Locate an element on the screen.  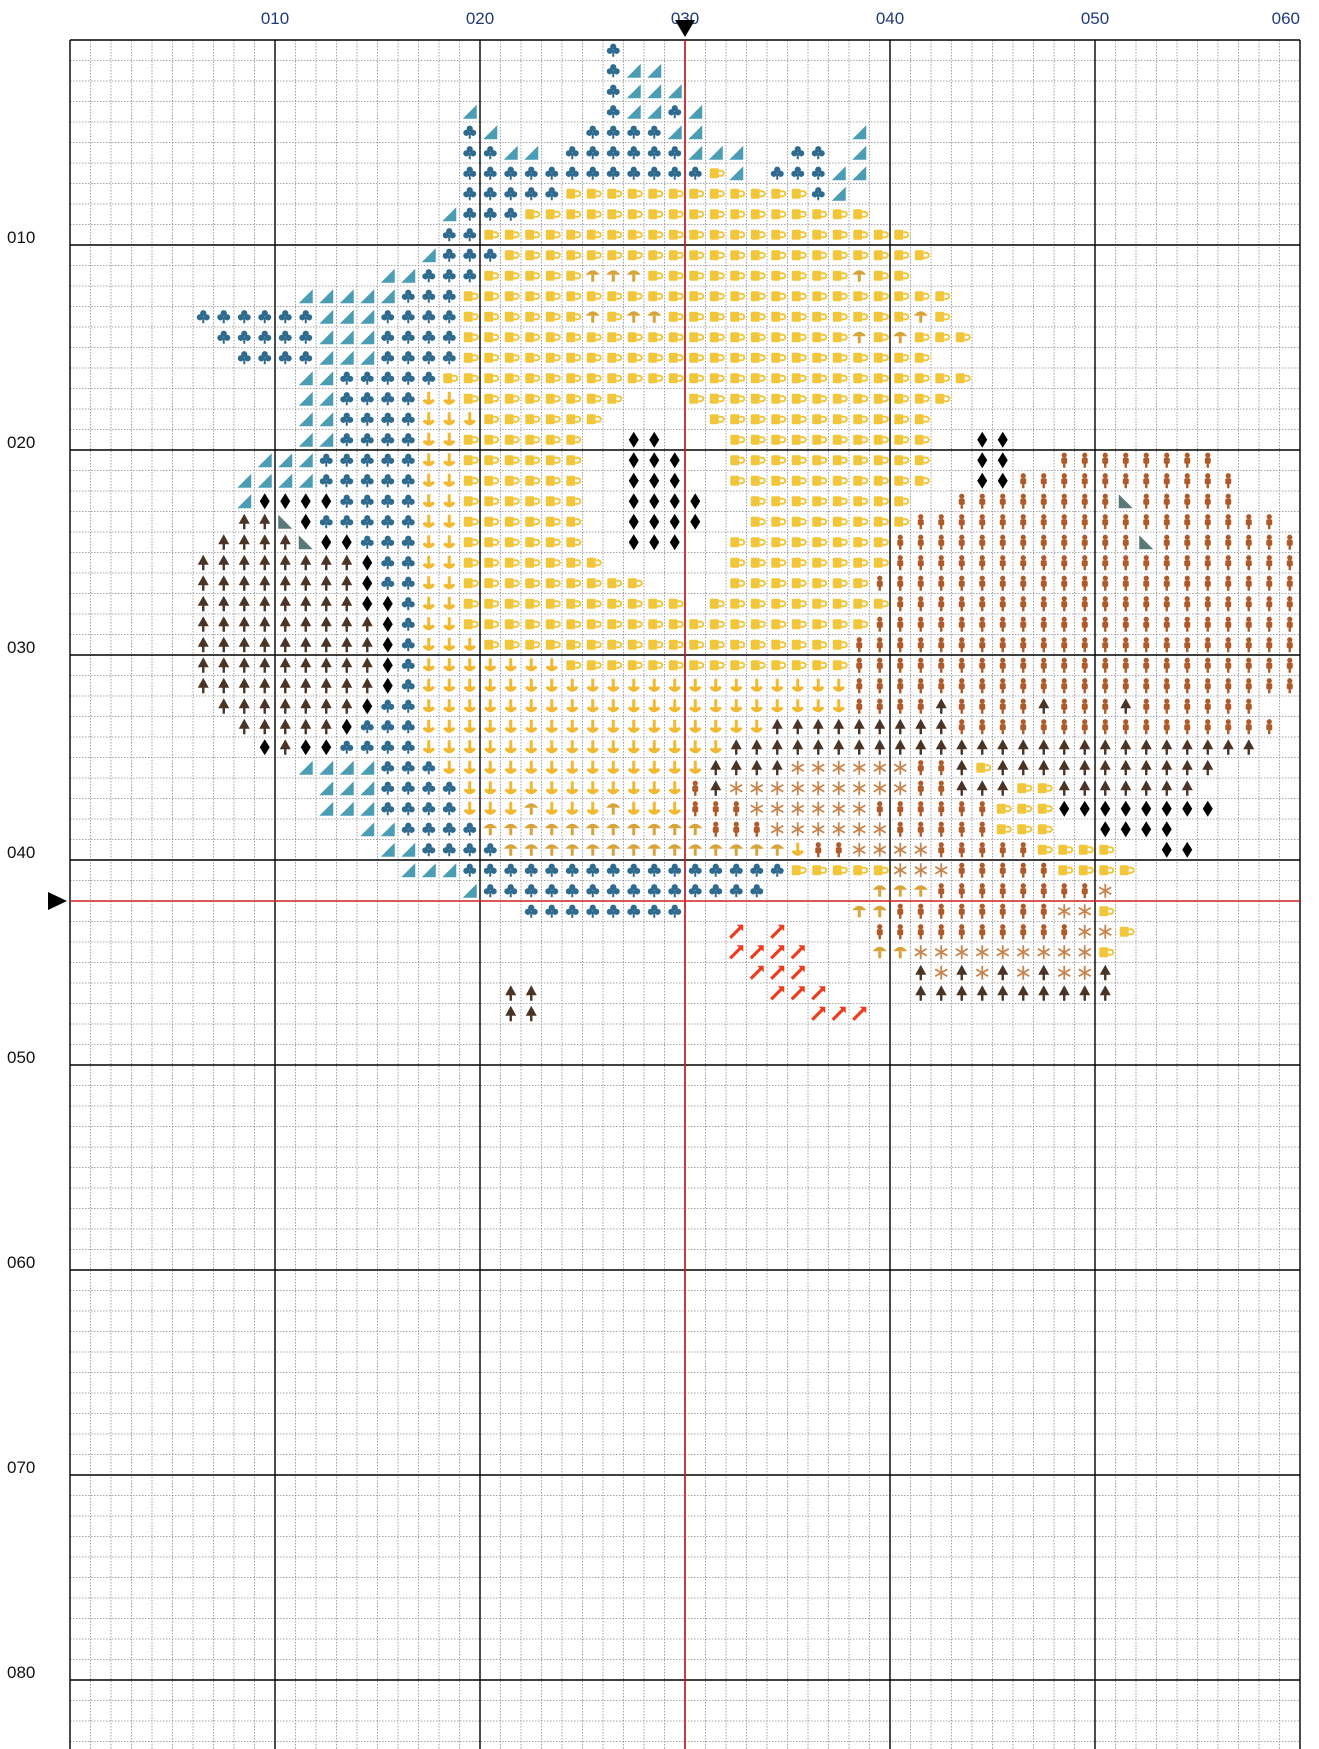
y-label-050: 050 is located at coordinates (21, 1057).